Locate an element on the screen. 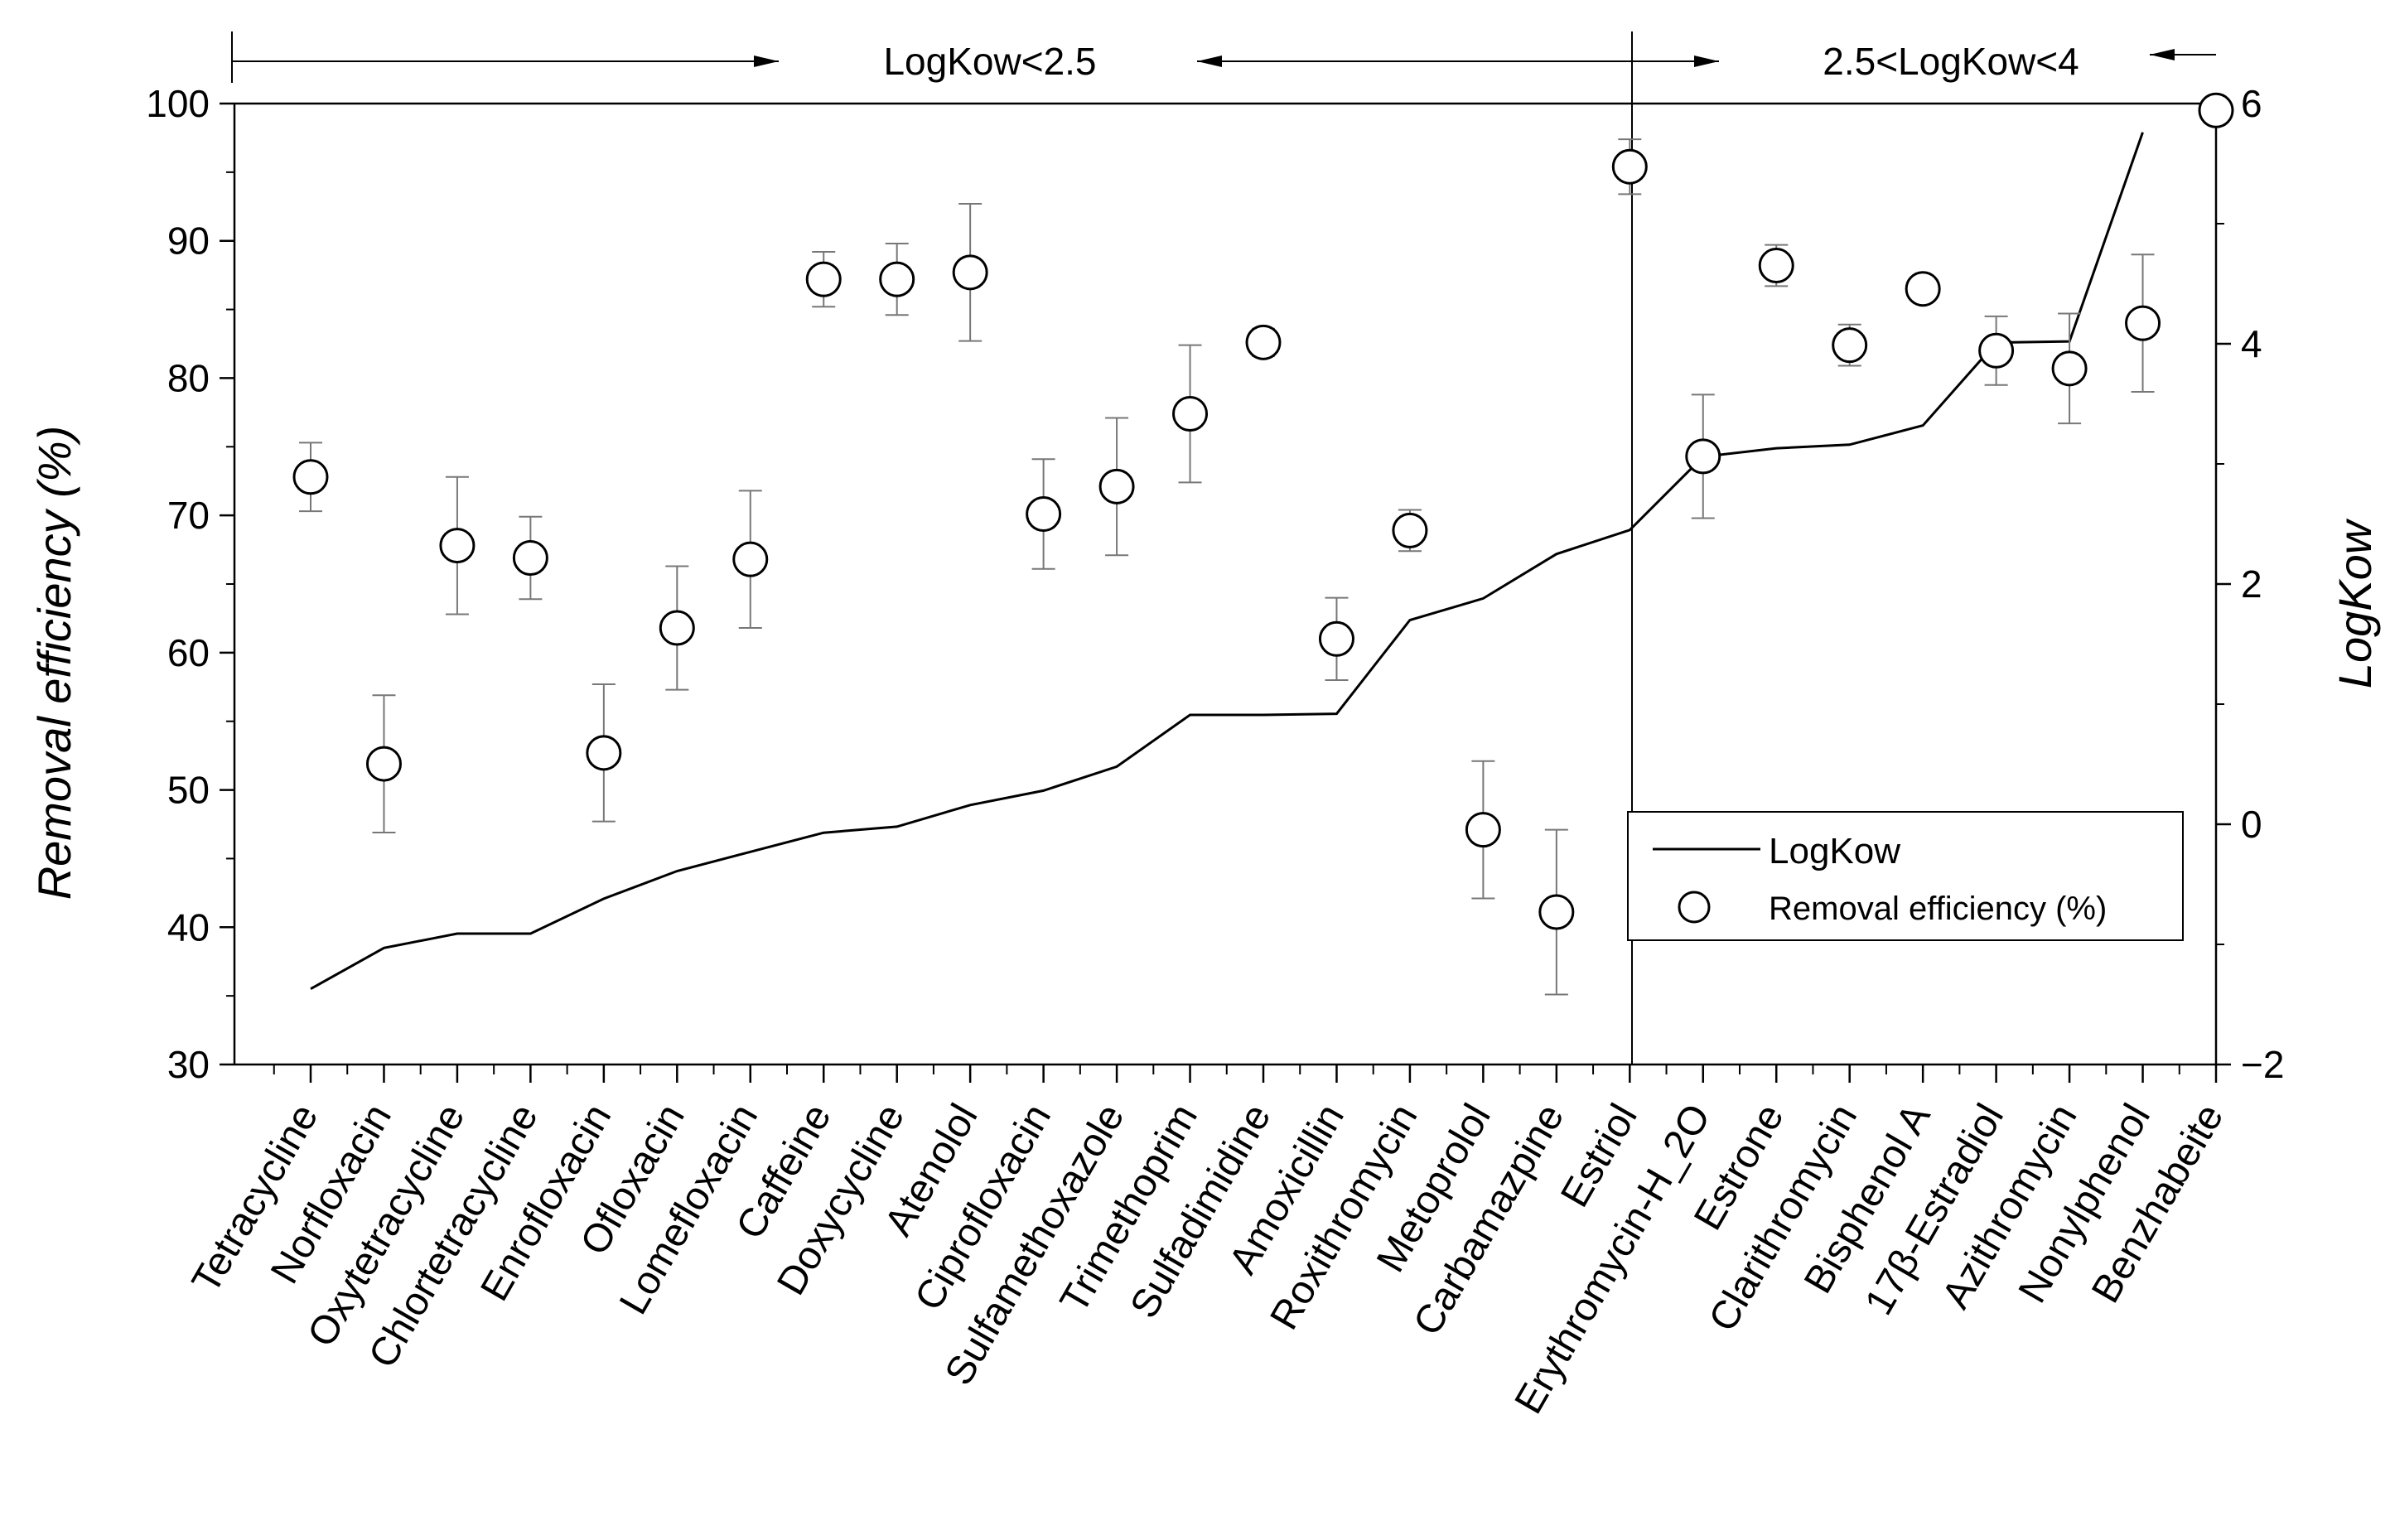 This screenshot has width=2390, height=1540. y-tick-label: 30 is located at coordinates (188, 1064).